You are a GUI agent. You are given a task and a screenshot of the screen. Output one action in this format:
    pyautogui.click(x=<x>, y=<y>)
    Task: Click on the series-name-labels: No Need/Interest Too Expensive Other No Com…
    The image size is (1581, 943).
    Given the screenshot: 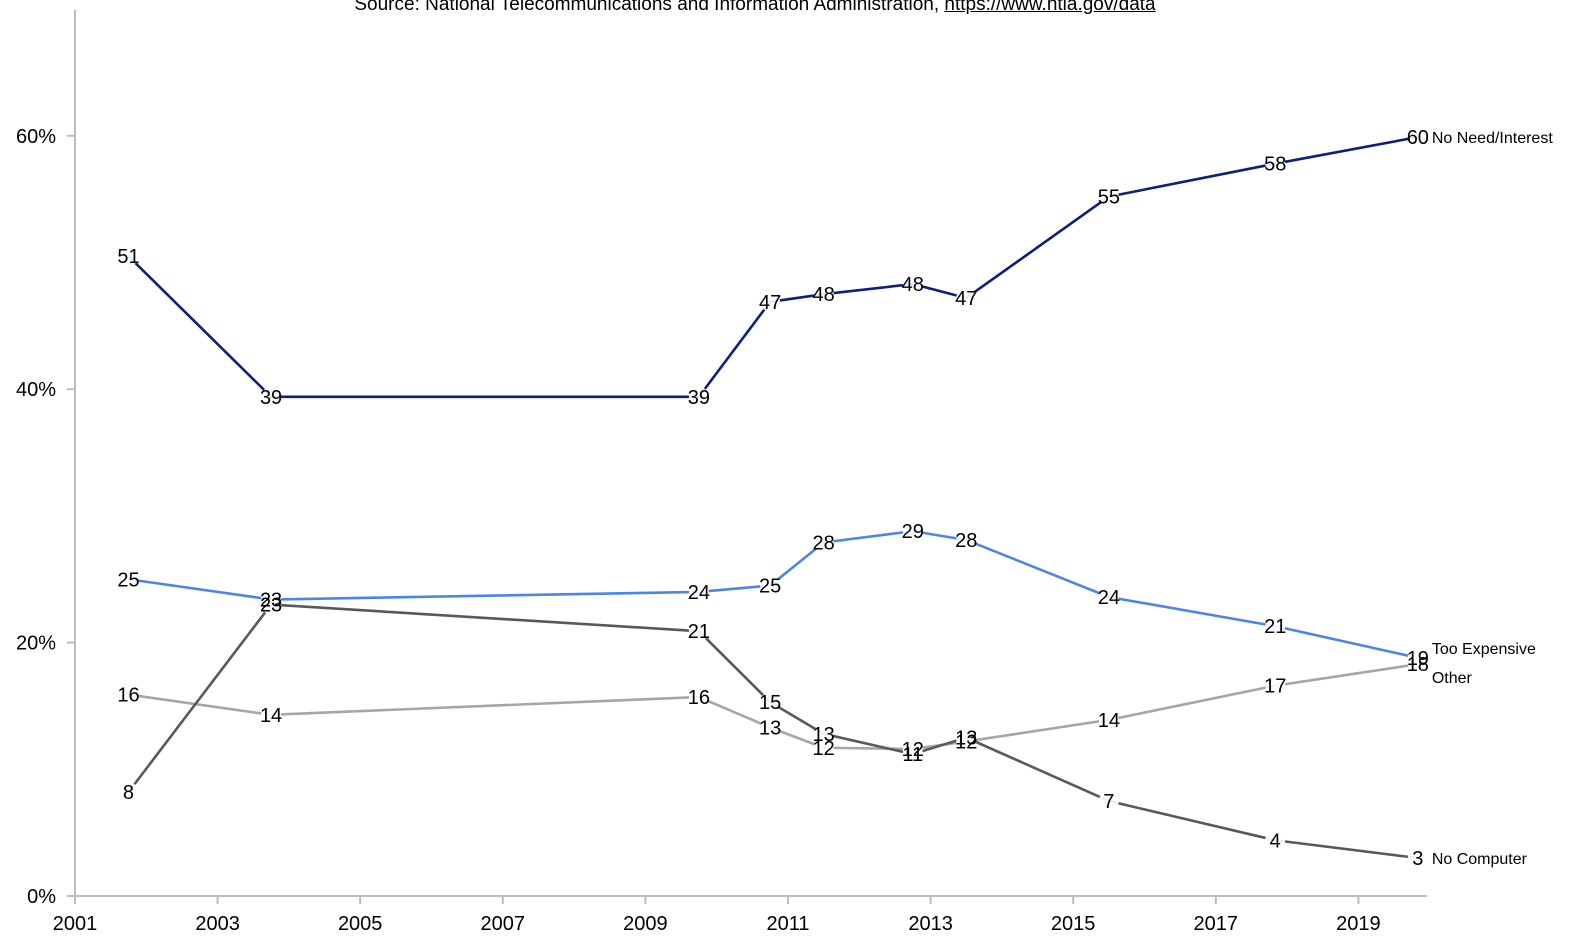 What is the action you would take?
    pyautogui.click(x=1493, y=499)
    